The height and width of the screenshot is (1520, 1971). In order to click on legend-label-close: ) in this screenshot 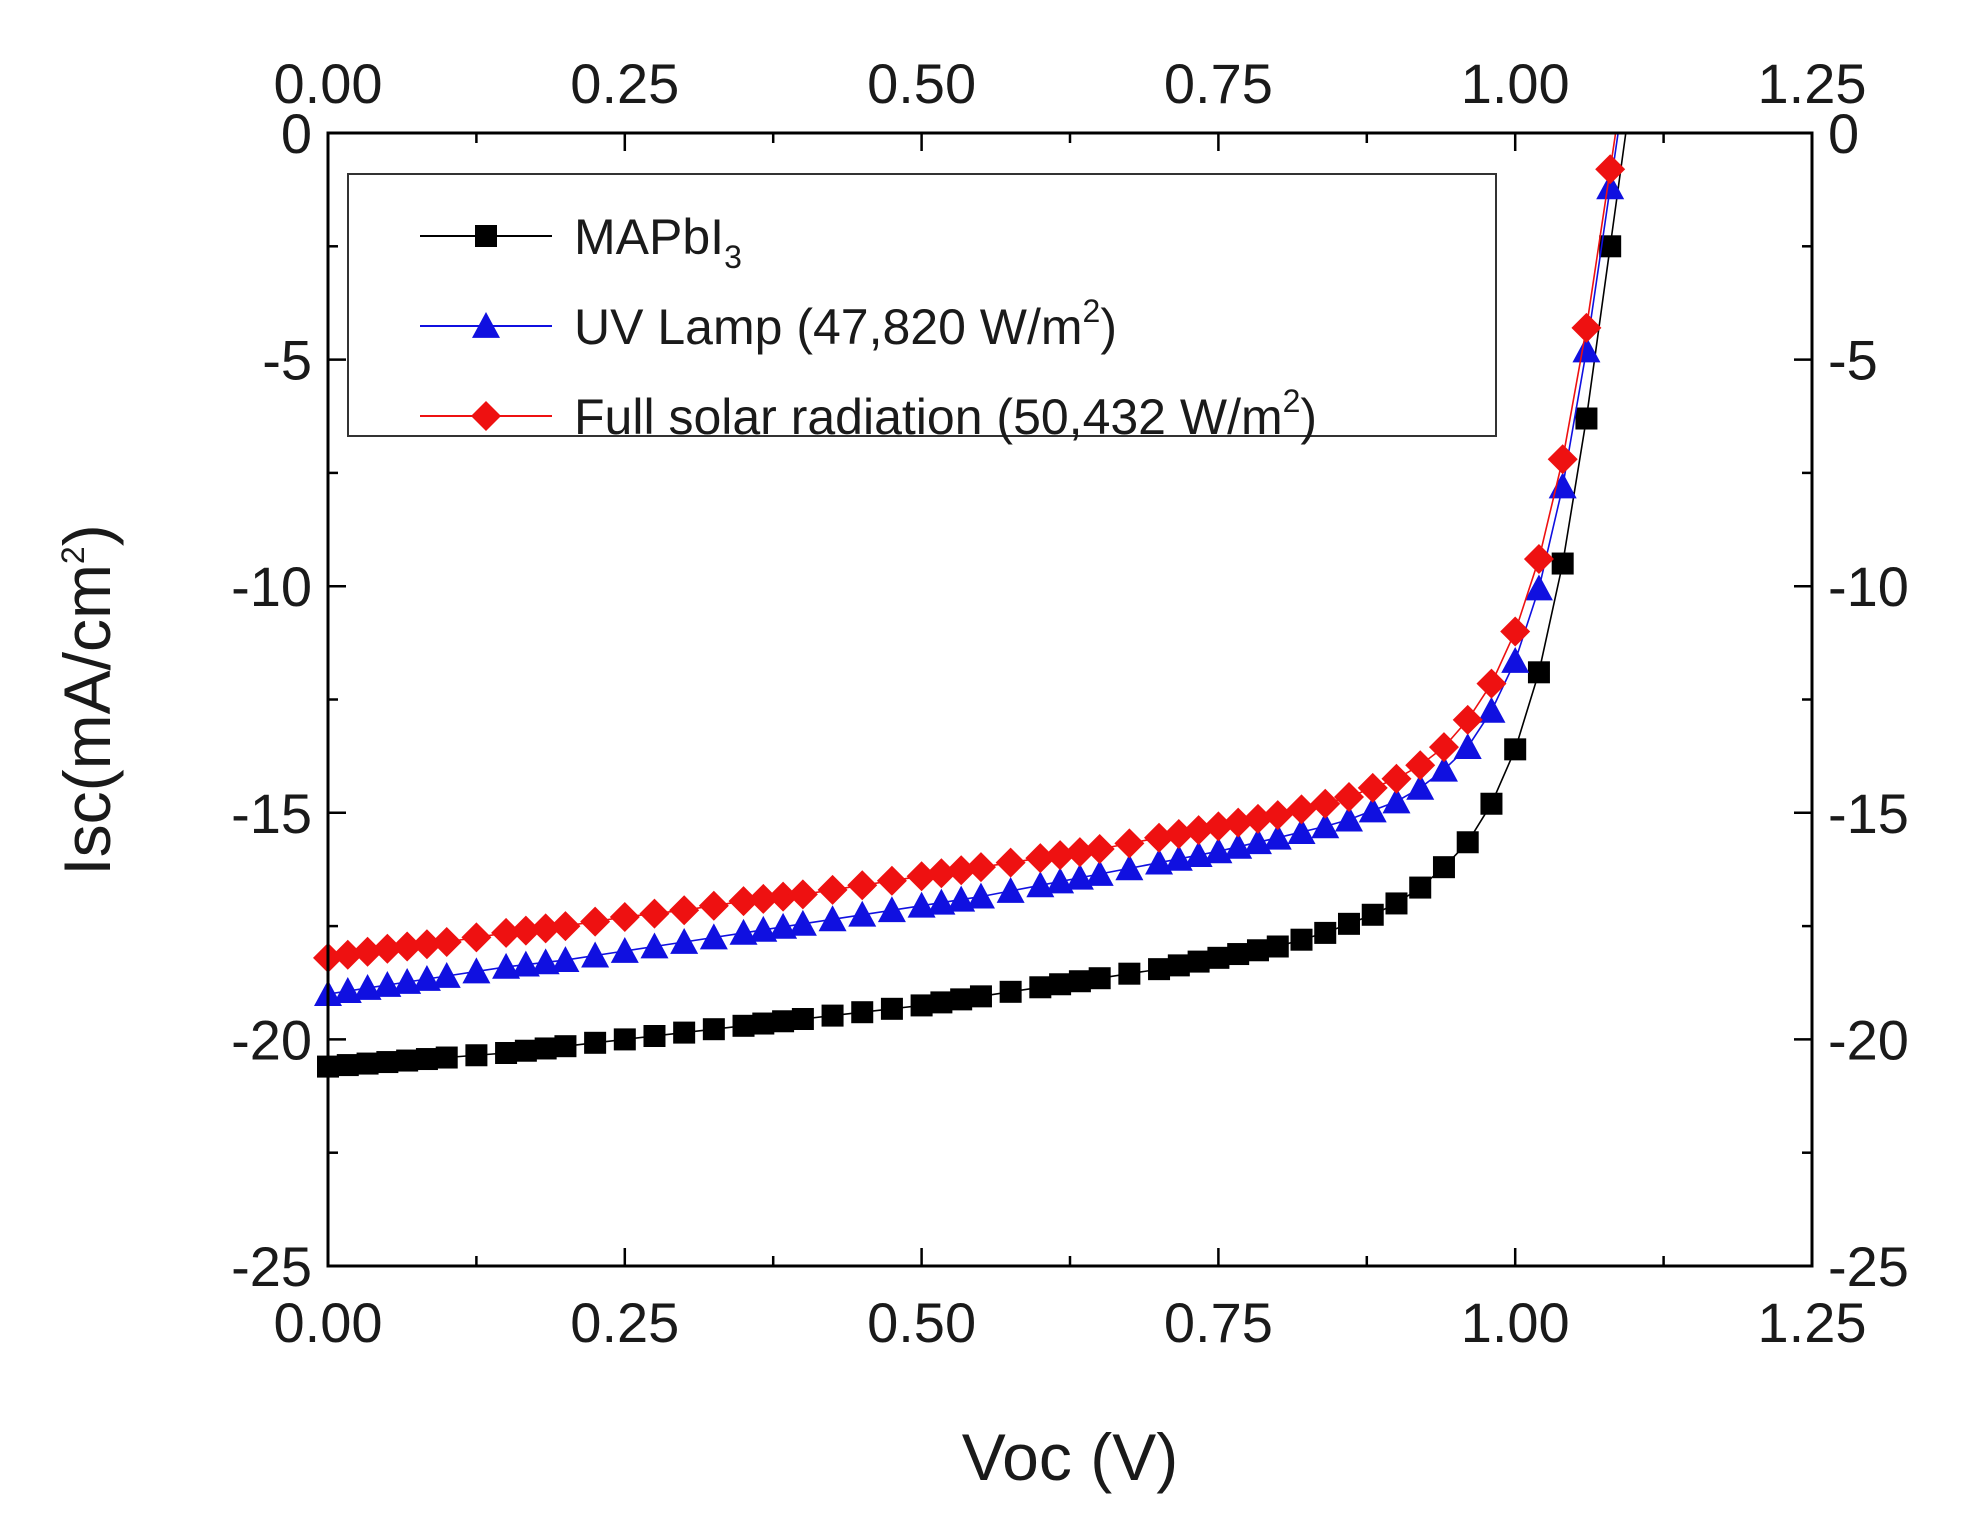, I will do `click(1308, 417)`.